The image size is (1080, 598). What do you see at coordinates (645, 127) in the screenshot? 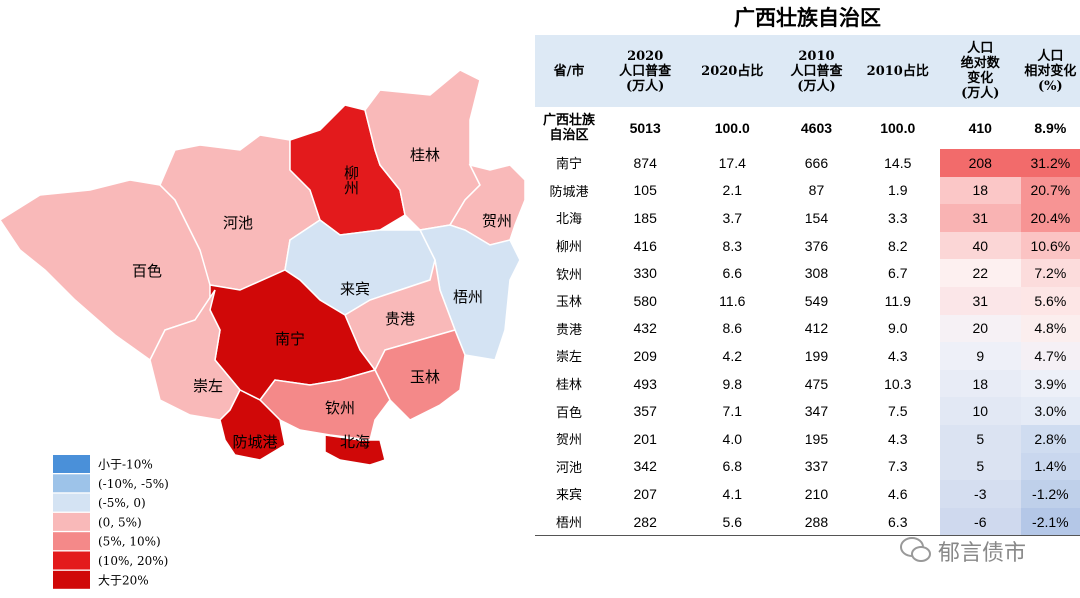
I see `table-cell: 5013` at bounding box center [645, 127].